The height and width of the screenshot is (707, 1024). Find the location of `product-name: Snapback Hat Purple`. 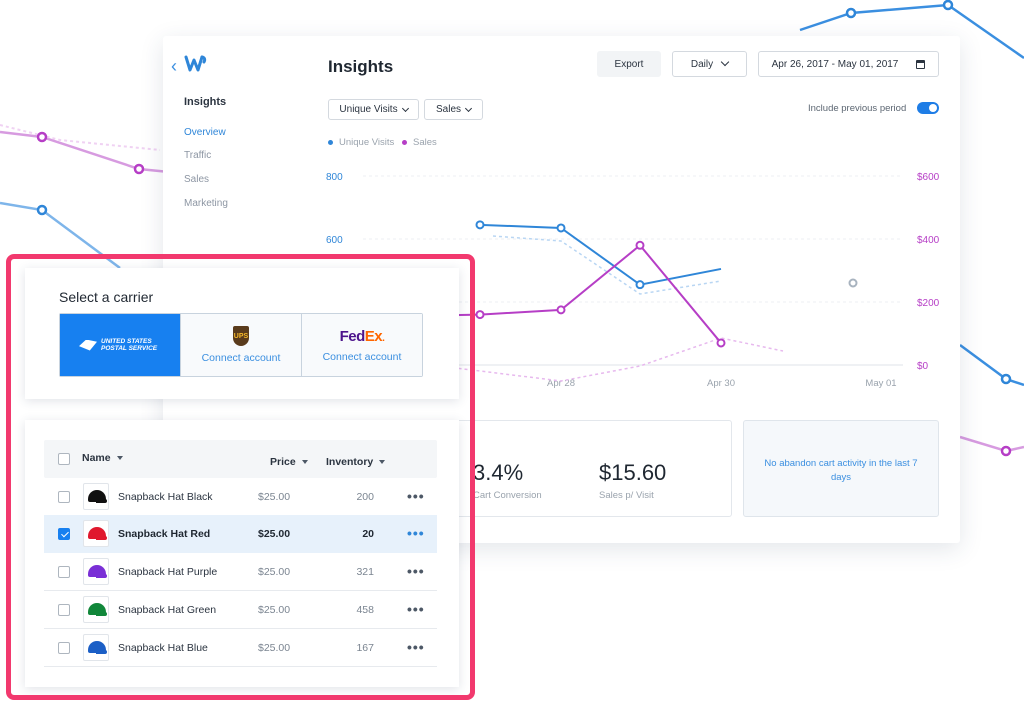

product-name: Snapback Hat Purple is located at coordinates (168, 572).